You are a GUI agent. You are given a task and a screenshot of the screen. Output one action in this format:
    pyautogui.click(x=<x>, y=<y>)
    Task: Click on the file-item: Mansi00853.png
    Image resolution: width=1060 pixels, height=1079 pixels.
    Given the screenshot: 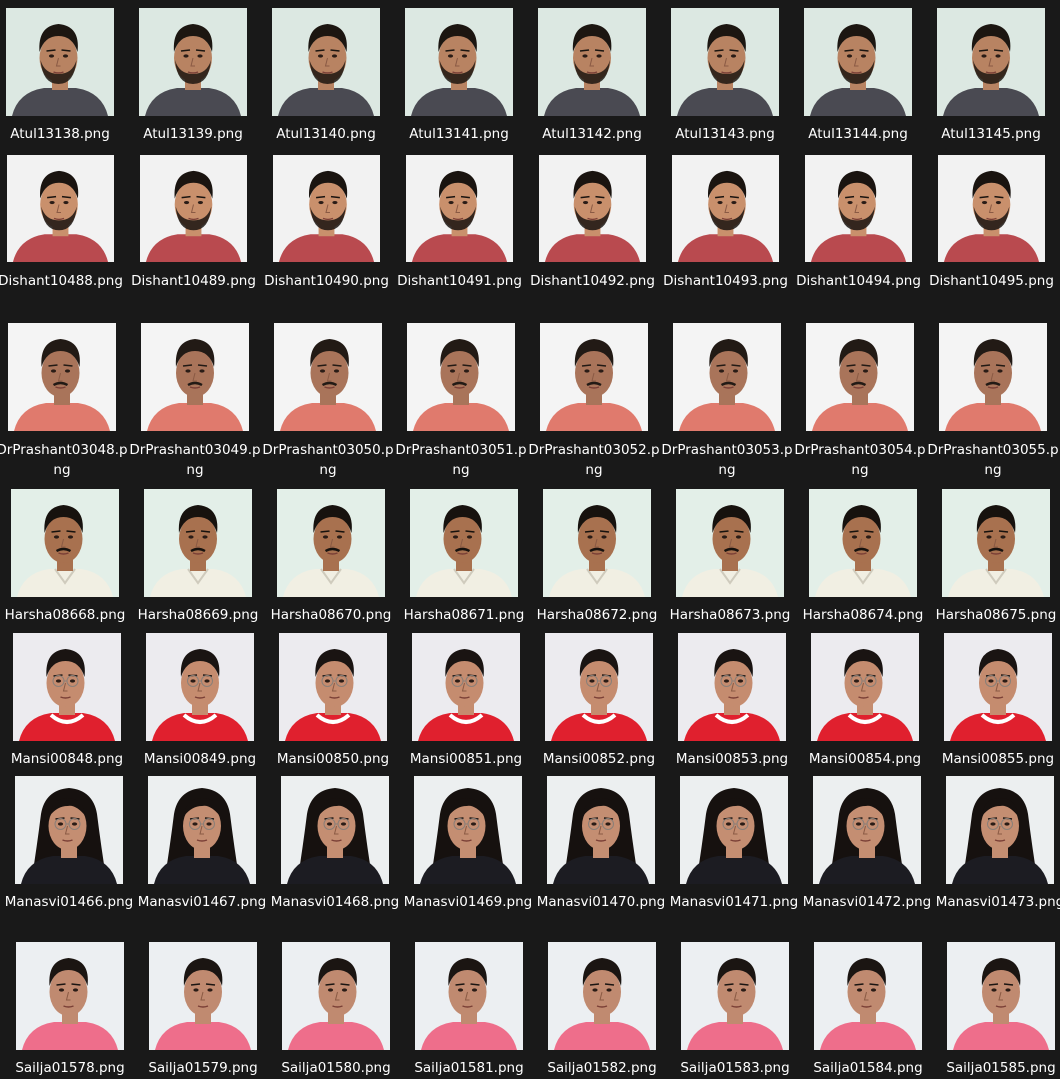 What is the action you would take?
    pyautogui.click(x=732, y=711)
    